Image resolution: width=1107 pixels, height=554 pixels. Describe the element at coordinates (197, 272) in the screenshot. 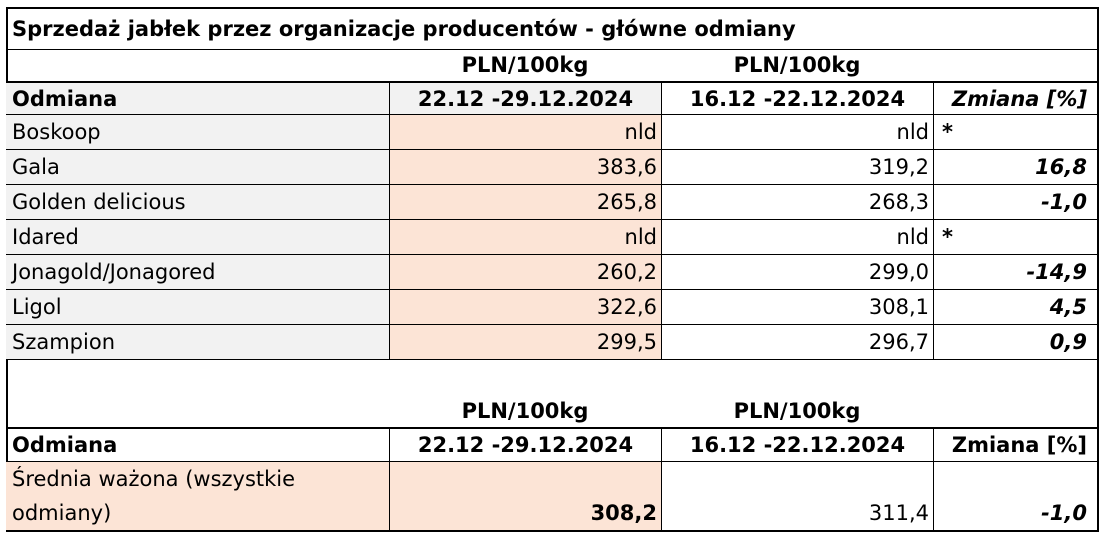

I see `row-variety-name: Jonagold/Jonagored` at that location.